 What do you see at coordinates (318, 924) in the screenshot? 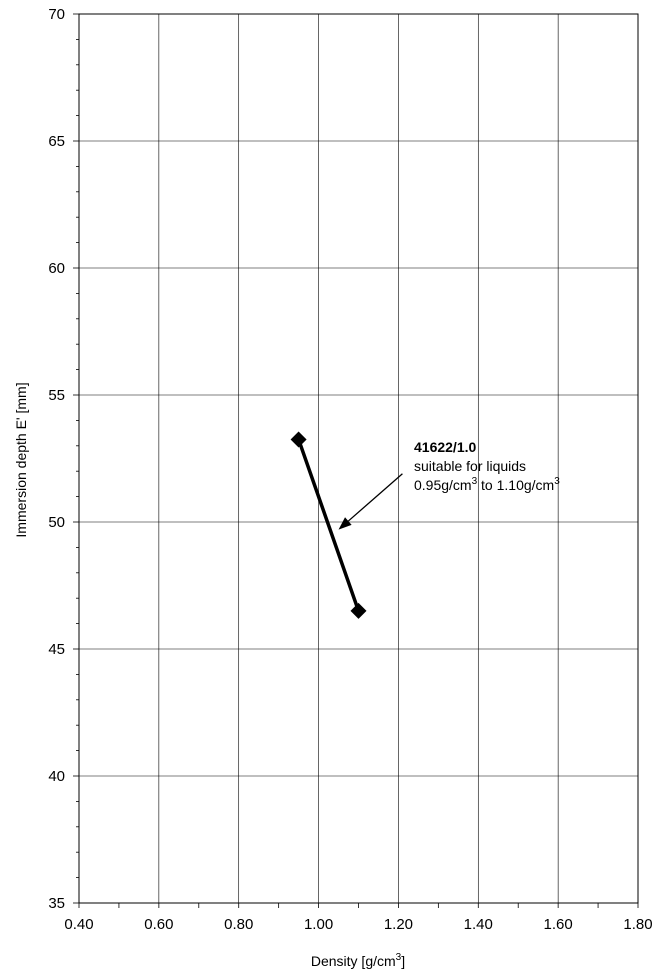
I see `x-tick-label: 1.00` at bounding box center [318, 924].